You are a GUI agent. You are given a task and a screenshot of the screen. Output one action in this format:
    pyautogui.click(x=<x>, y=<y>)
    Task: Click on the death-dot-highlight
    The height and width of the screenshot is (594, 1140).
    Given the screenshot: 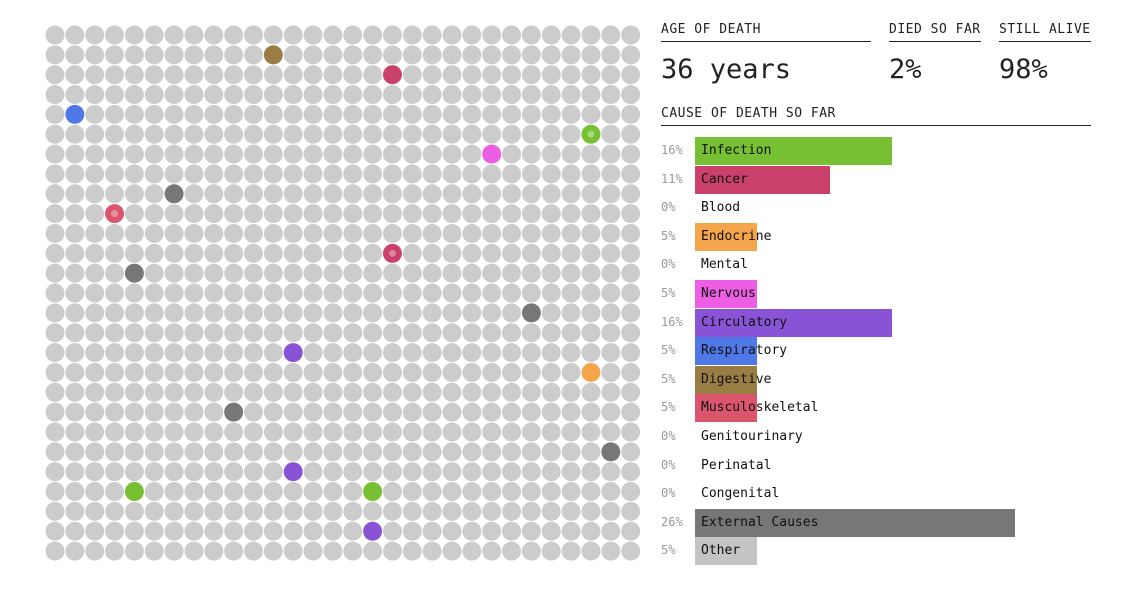 What is the action you would take?
    pyautogui.click(x=591, y=134)
    